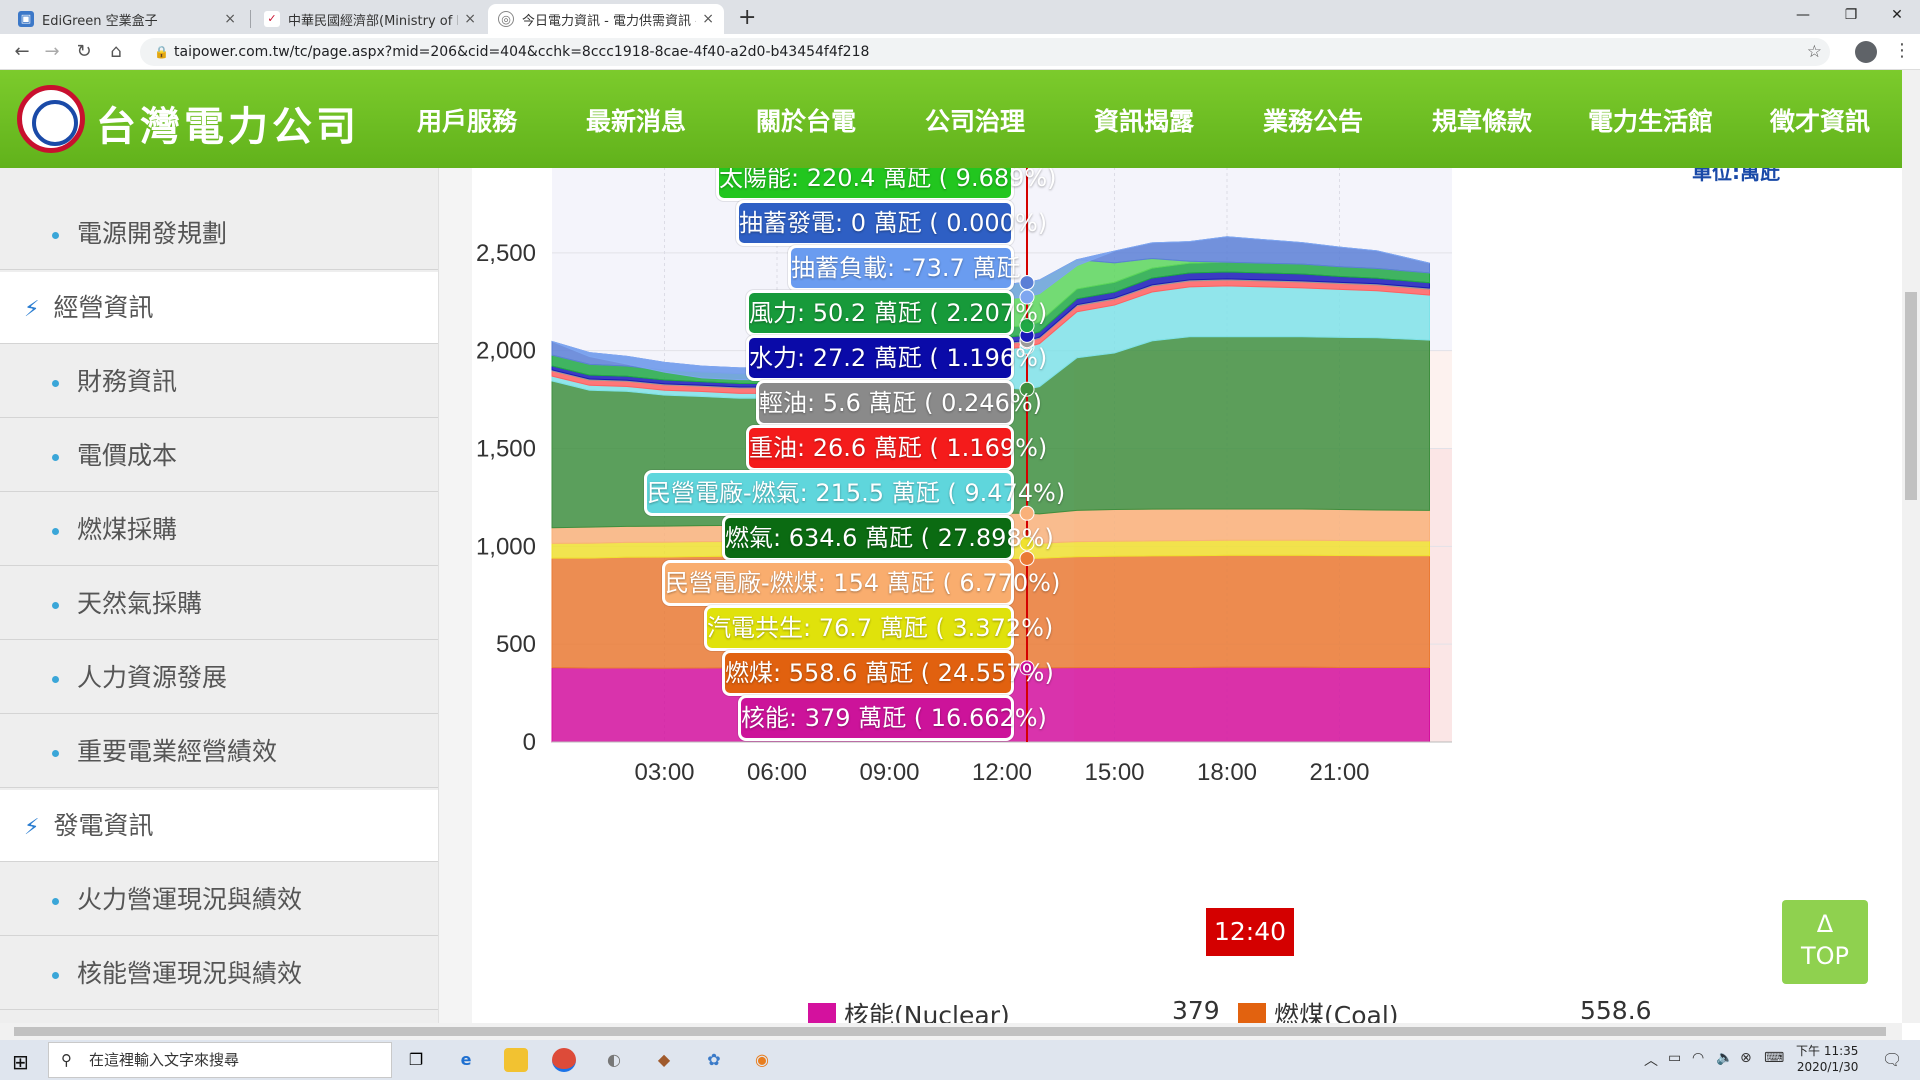 This screenshot has width=1920, height=1080. I want to click on site-favicon-icon: ✓, so click(272, 19).